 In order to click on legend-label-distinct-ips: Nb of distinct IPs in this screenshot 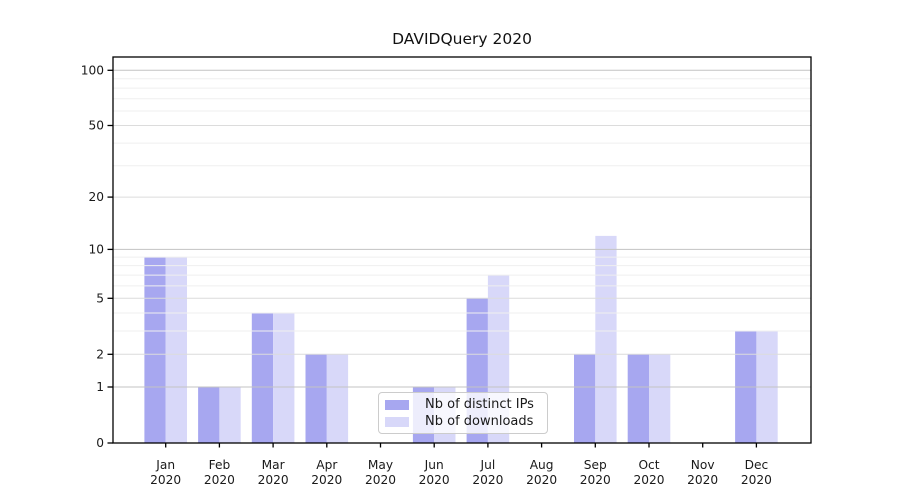, I will do `click(479, 404)`.